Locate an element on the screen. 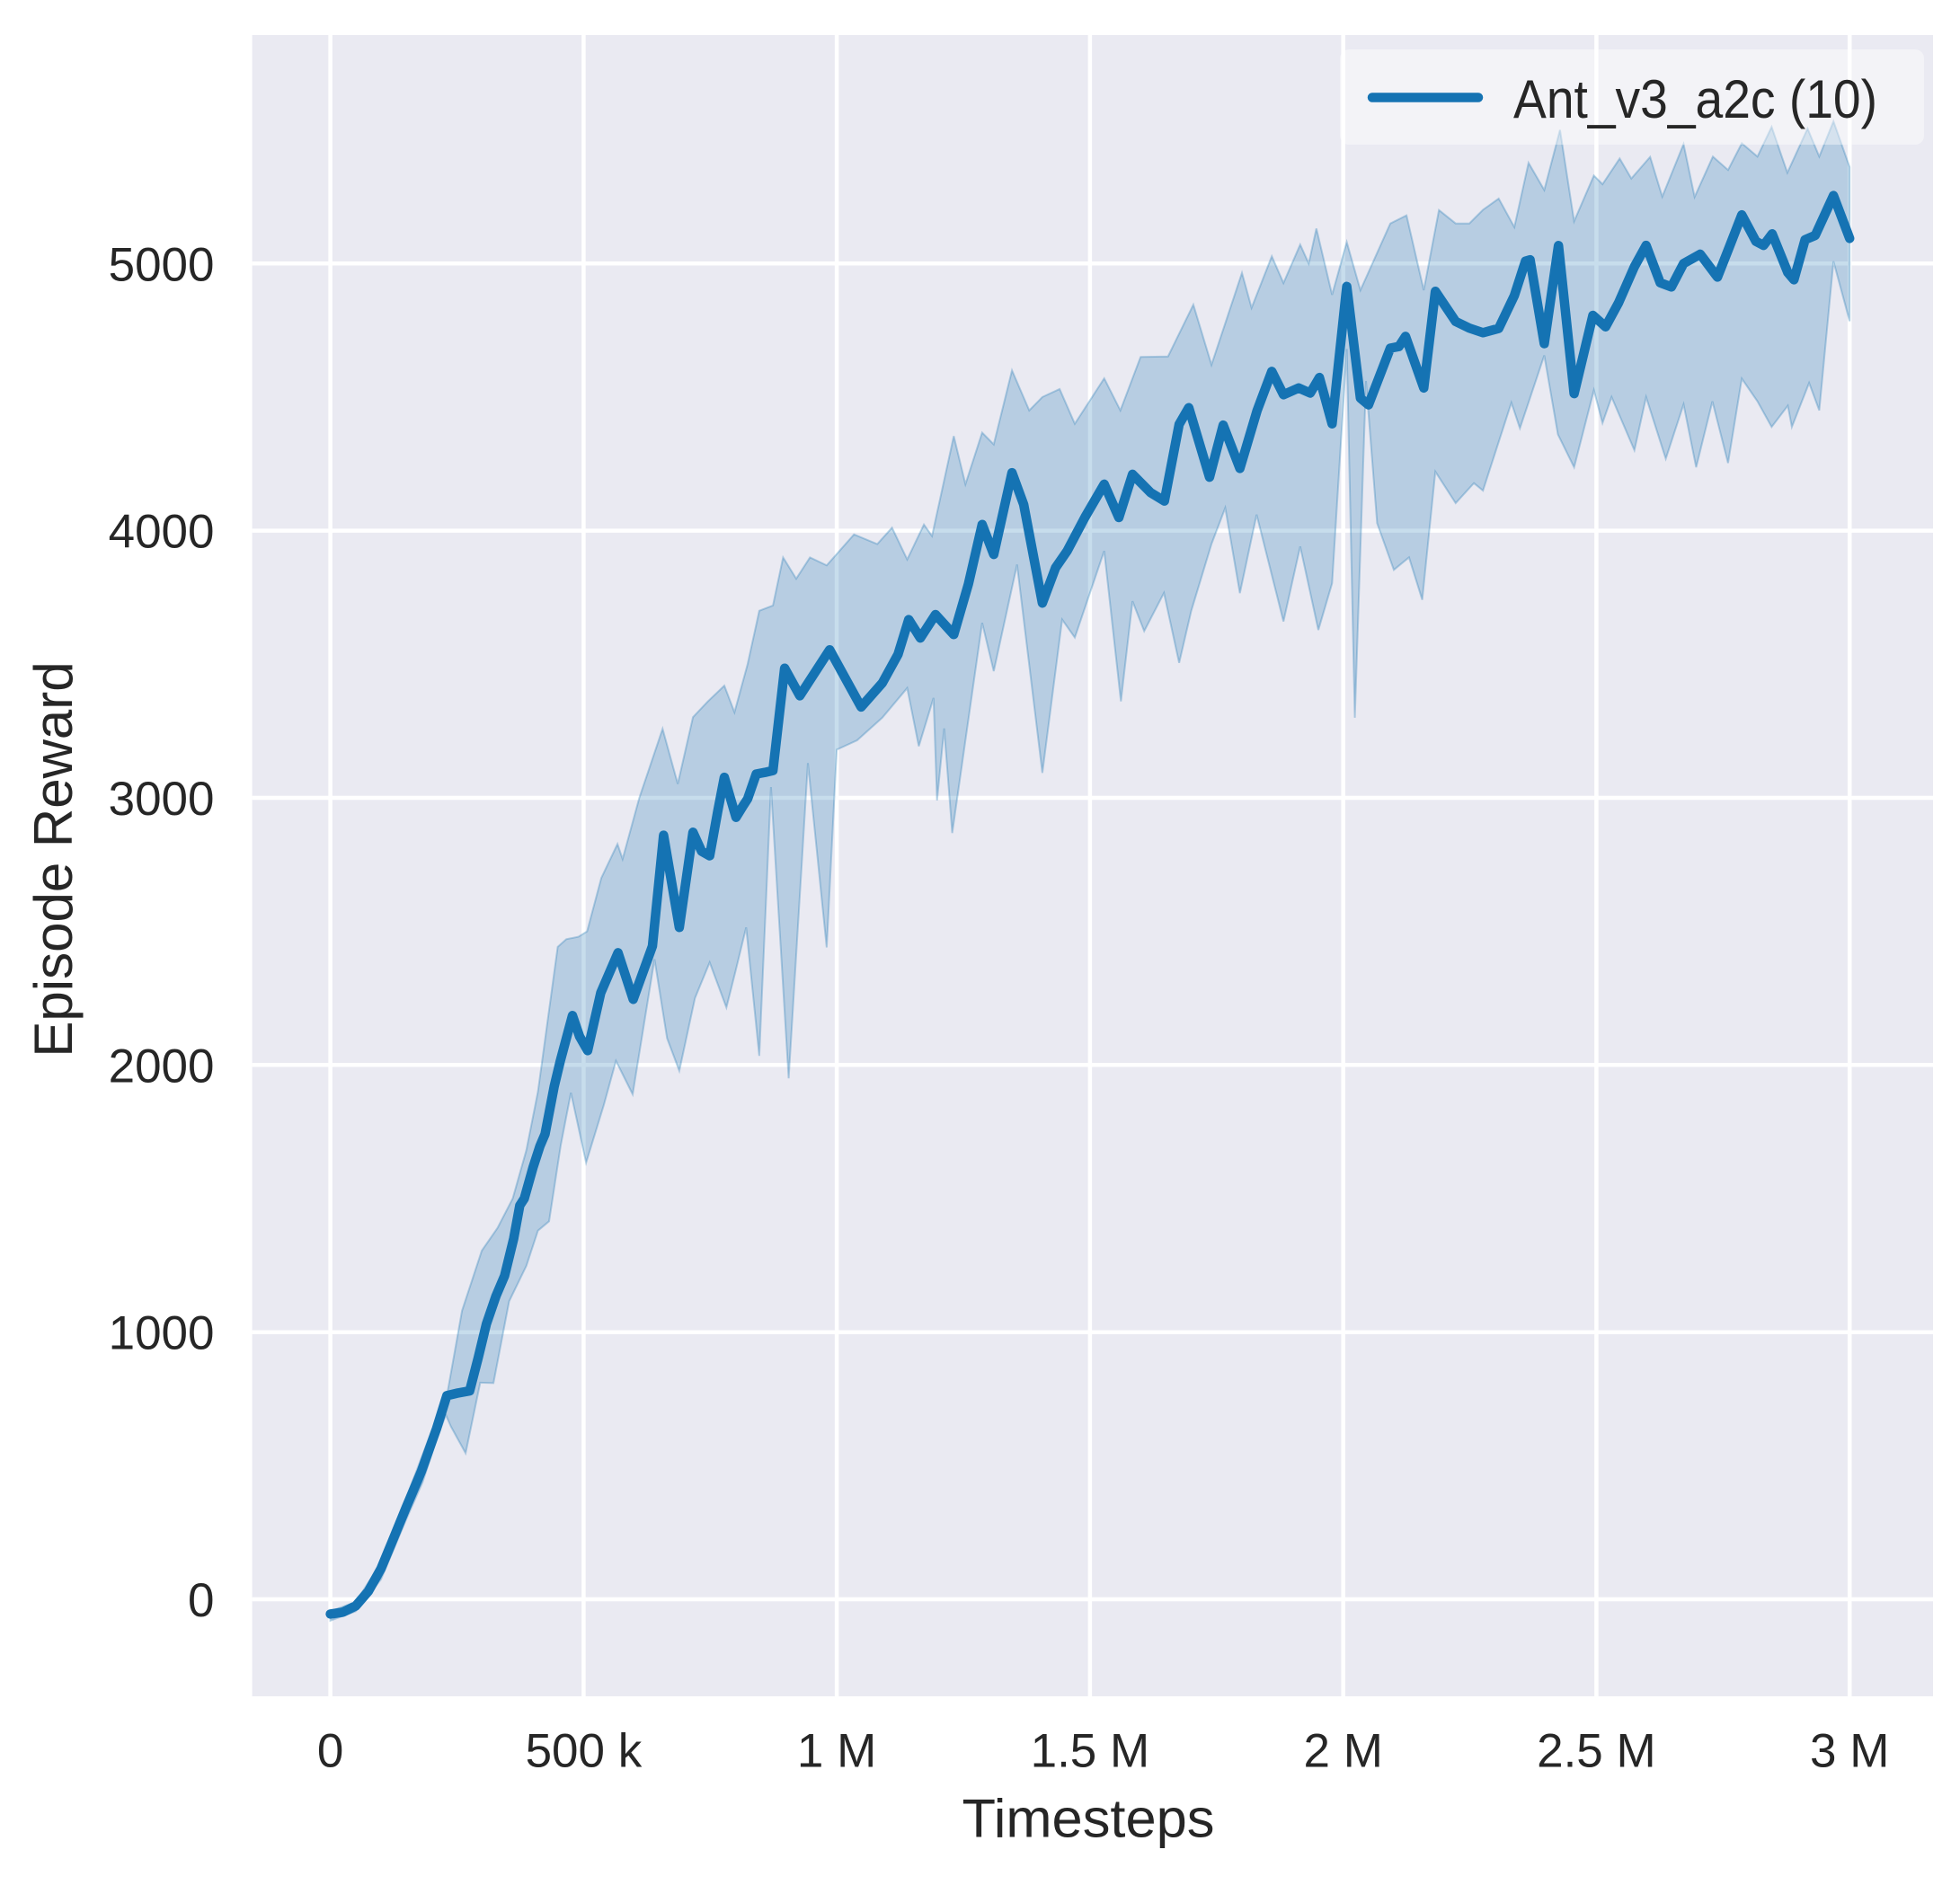 The height and width of the screenshot is (1885, 1960). svg-text: Timesteps is located at coordinates (1088, 1819).